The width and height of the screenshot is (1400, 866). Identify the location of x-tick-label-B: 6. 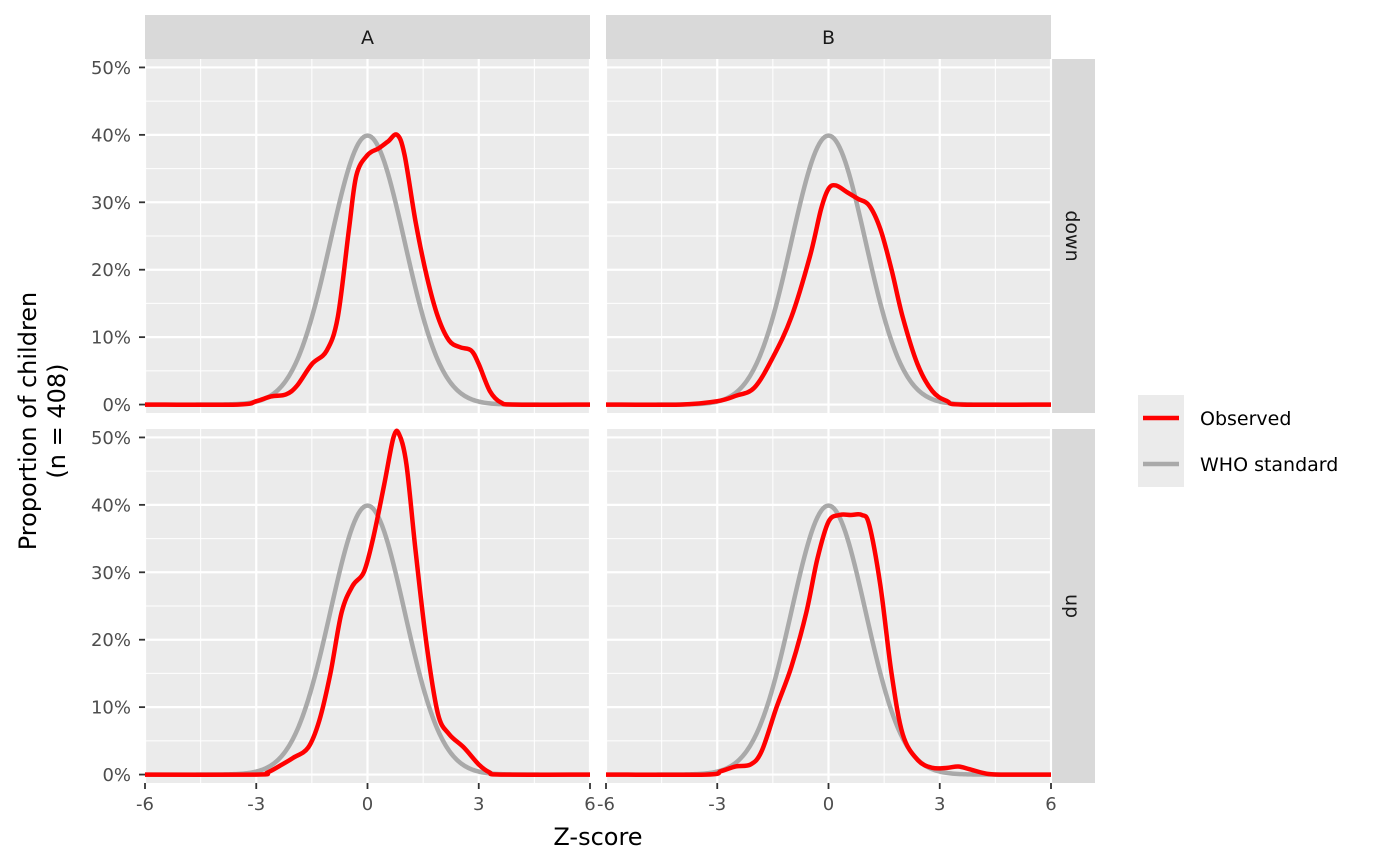
(1050, 804).